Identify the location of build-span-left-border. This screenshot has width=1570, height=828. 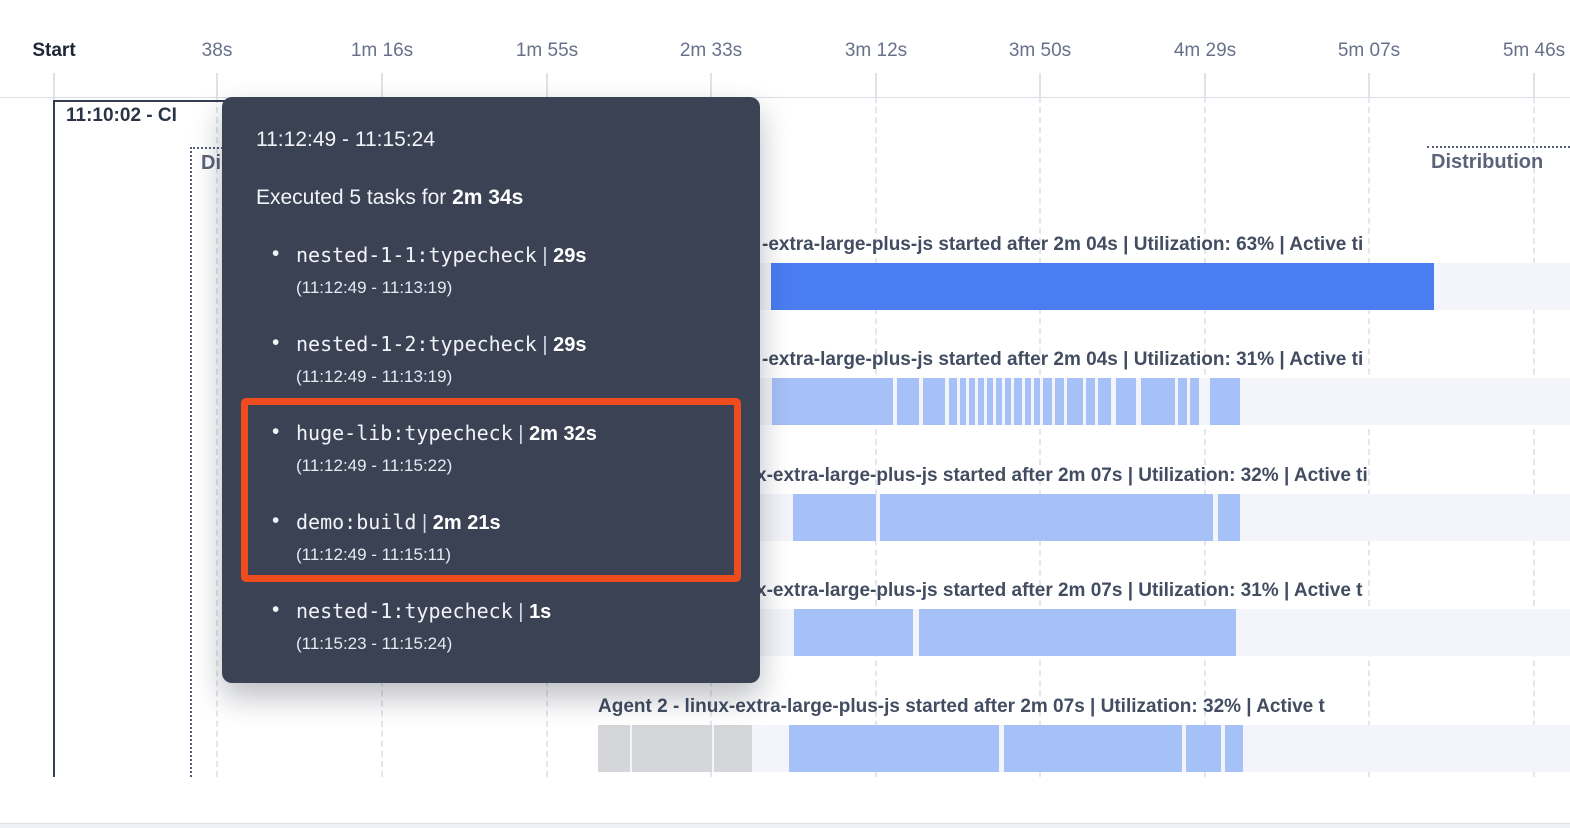
(54, 438).